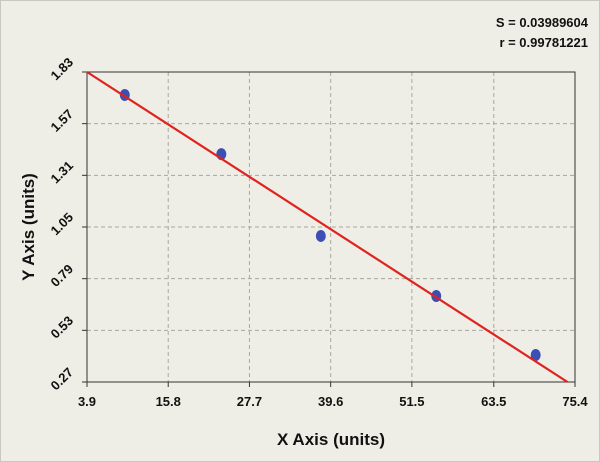 This screenshot has width=600, height=462. What do you see at coordinates (575, 401) in the screenshot?
I see `x-tick-label: 75.4` at bounding box center [575, 401].